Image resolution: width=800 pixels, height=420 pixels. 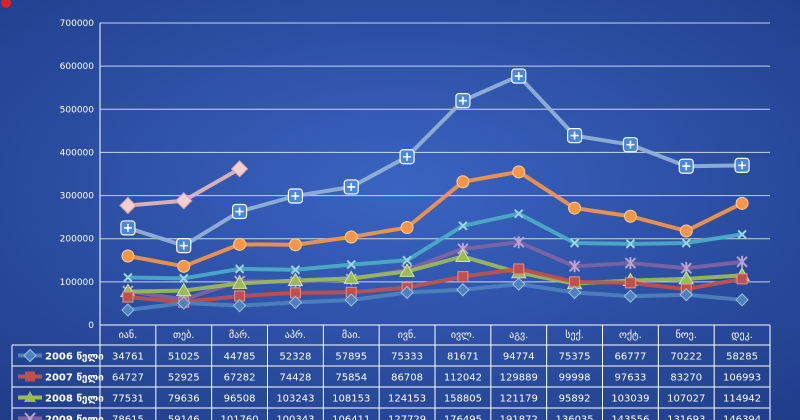 What do you see at coordinates (77, 67) in the screenshot?
I see `y-tick-label: 600000` at bounding box center [77, 67].